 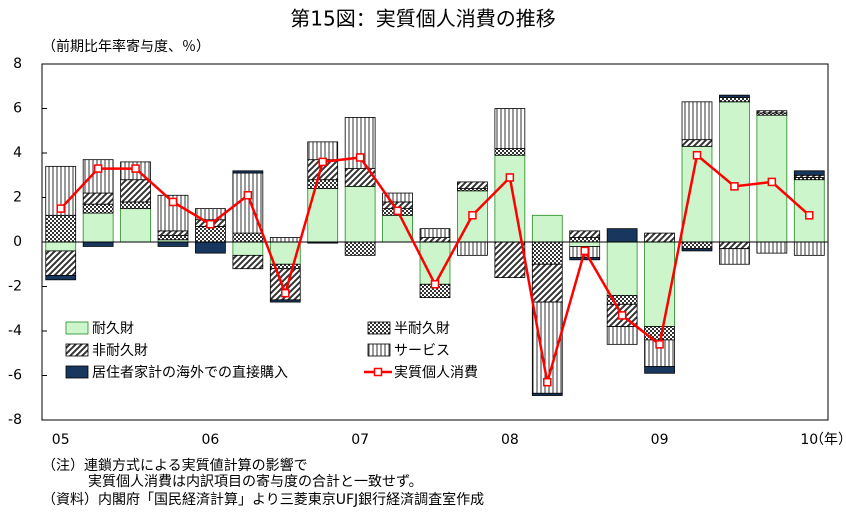 What do you see at coordinates (378, 372) in the screenshot?
I see `legend-marker` at bounding box center [378, 372].